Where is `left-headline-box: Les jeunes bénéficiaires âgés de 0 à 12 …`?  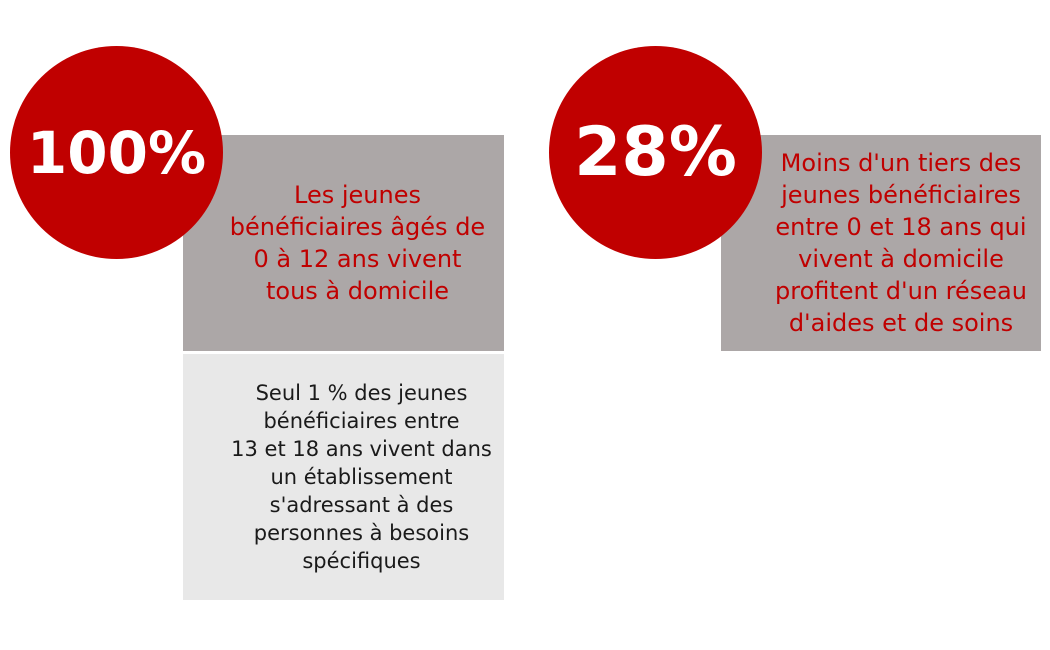
left-headline-box: Les jeunes bénéficiaires âgés de 0 à 12 … is located at coordinates (343, 243).